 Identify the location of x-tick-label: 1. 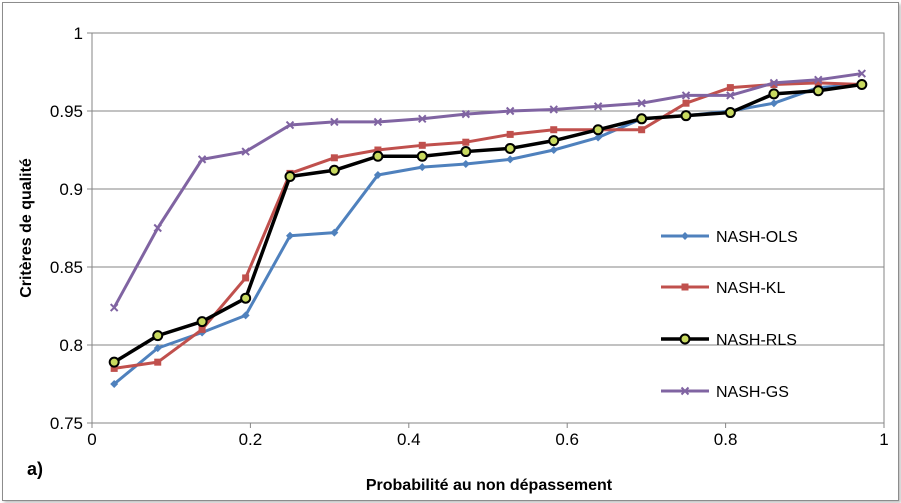
(883, 439).